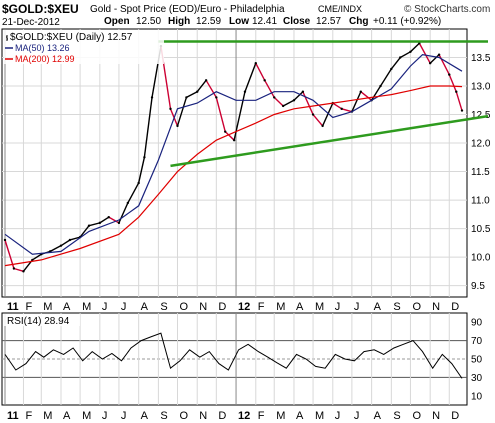 This screenshot has height=423, width=495. I want to click on price-tick-label: 10.0, so click(481, 258).